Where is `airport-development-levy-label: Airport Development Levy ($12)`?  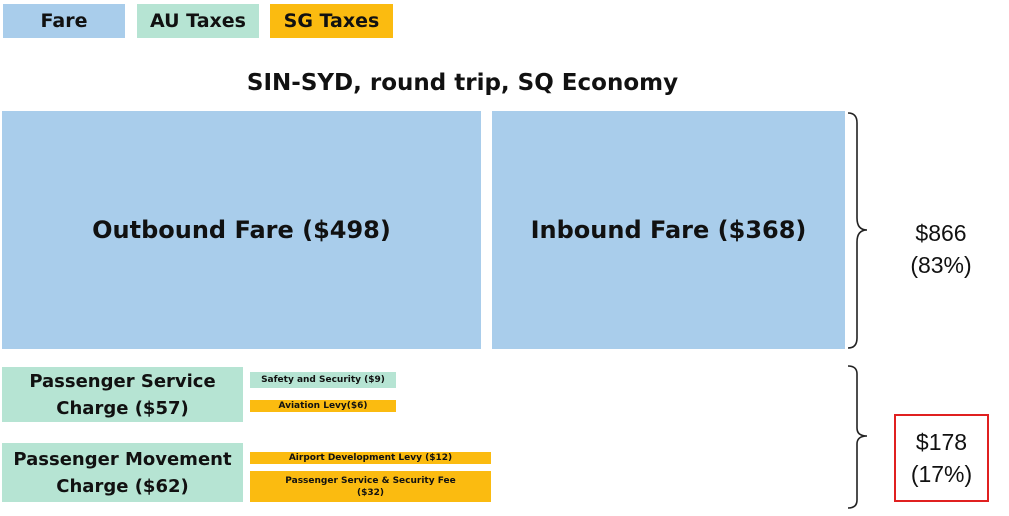 airport-development-levy-label: Airport Development Levy ($12) is located at coordinates (370, 458).